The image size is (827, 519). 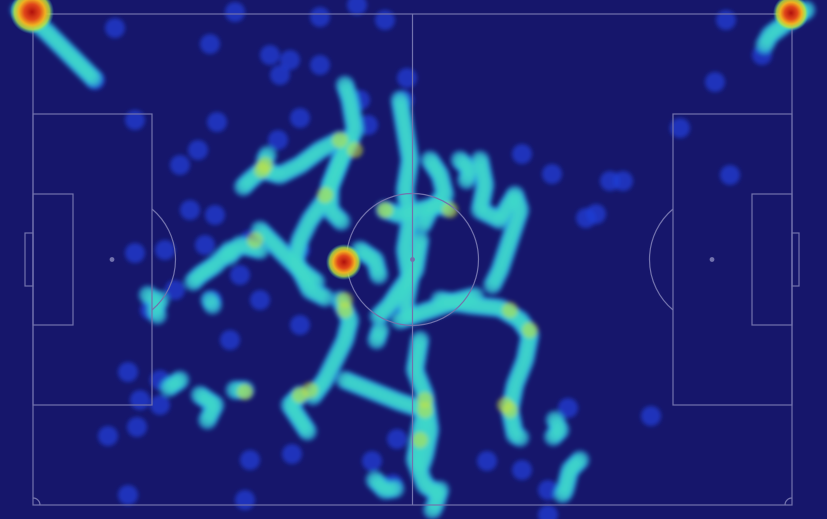 What do you see at coordinates (112, 259) in the screenshot?
I see `left-penalty-spot` at bounding box center [112, 259].